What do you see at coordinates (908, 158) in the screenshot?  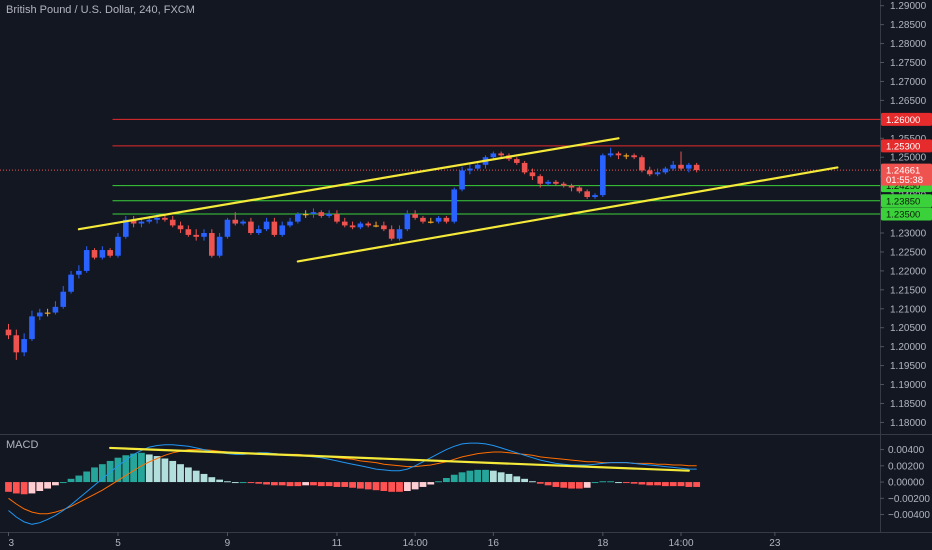 I see `price-axis-tick: 1.25000` at bounding box center [908, 158].